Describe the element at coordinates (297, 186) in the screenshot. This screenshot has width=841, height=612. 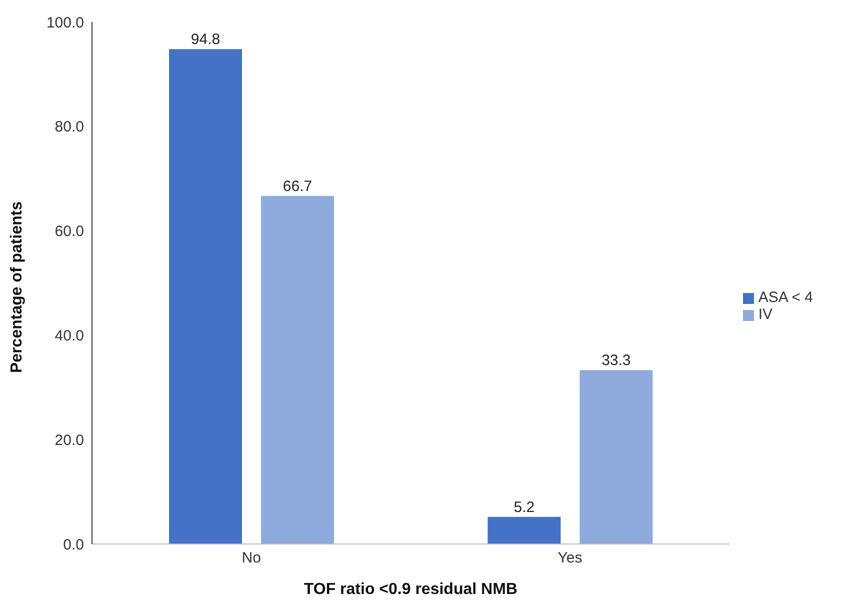
I see `data-label: 66.7` at that location.